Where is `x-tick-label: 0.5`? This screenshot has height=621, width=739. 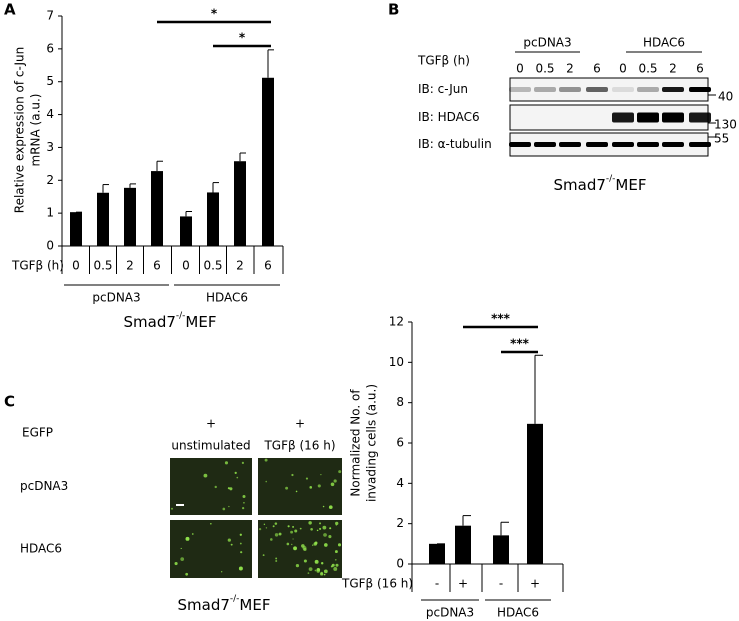 x-tick-label: 0.5 is located at coordinates (102, 266).